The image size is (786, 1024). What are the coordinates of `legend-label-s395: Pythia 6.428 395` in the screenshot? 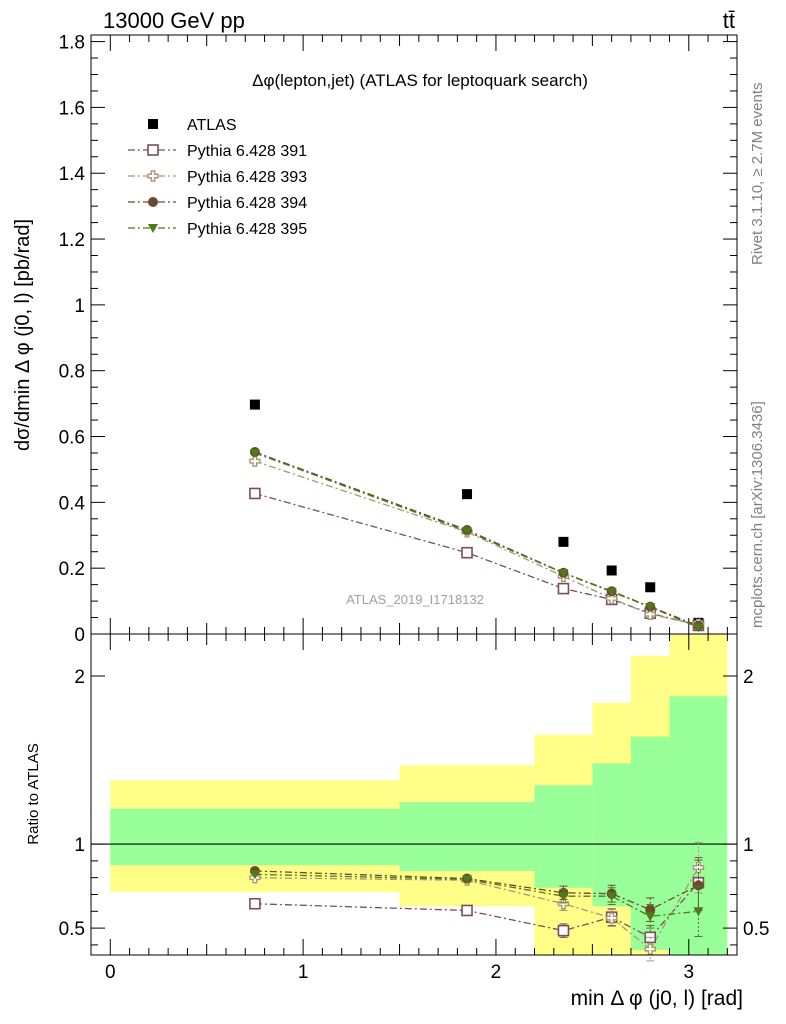 It's located at (247, 229).